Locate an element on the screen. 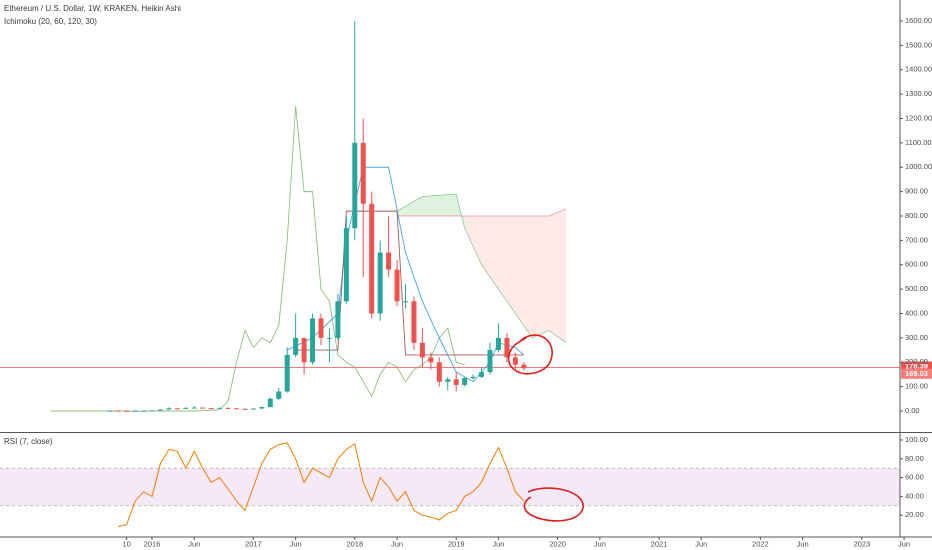 This screenshot has width=932, height=550. y-tick-label: 1500.00 is located at coordinates (918, 44).